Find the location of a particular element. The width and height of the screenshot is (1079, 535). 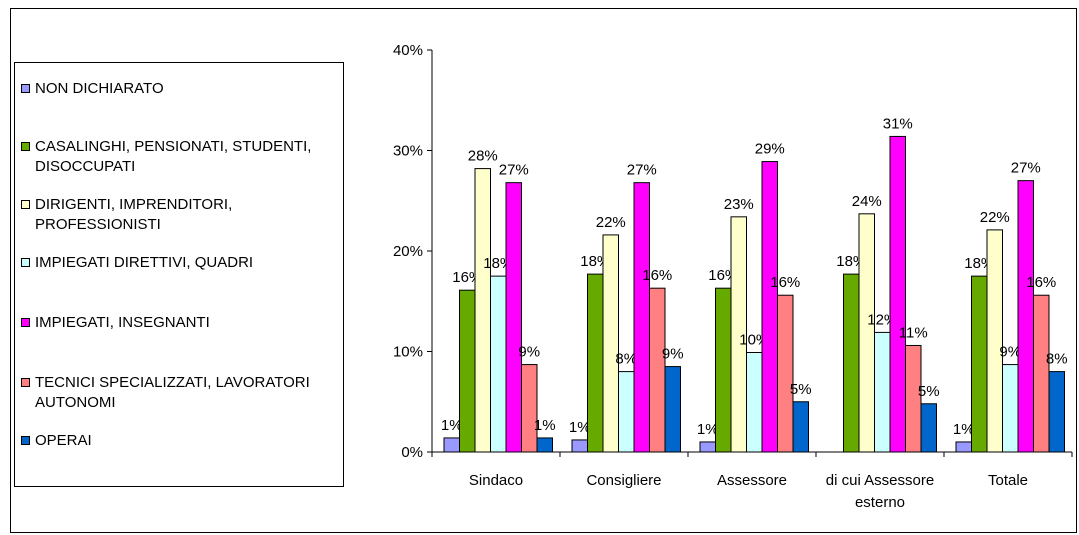

x-tick-label: di cui Assessore esterno is located at coordinates (880, 491).